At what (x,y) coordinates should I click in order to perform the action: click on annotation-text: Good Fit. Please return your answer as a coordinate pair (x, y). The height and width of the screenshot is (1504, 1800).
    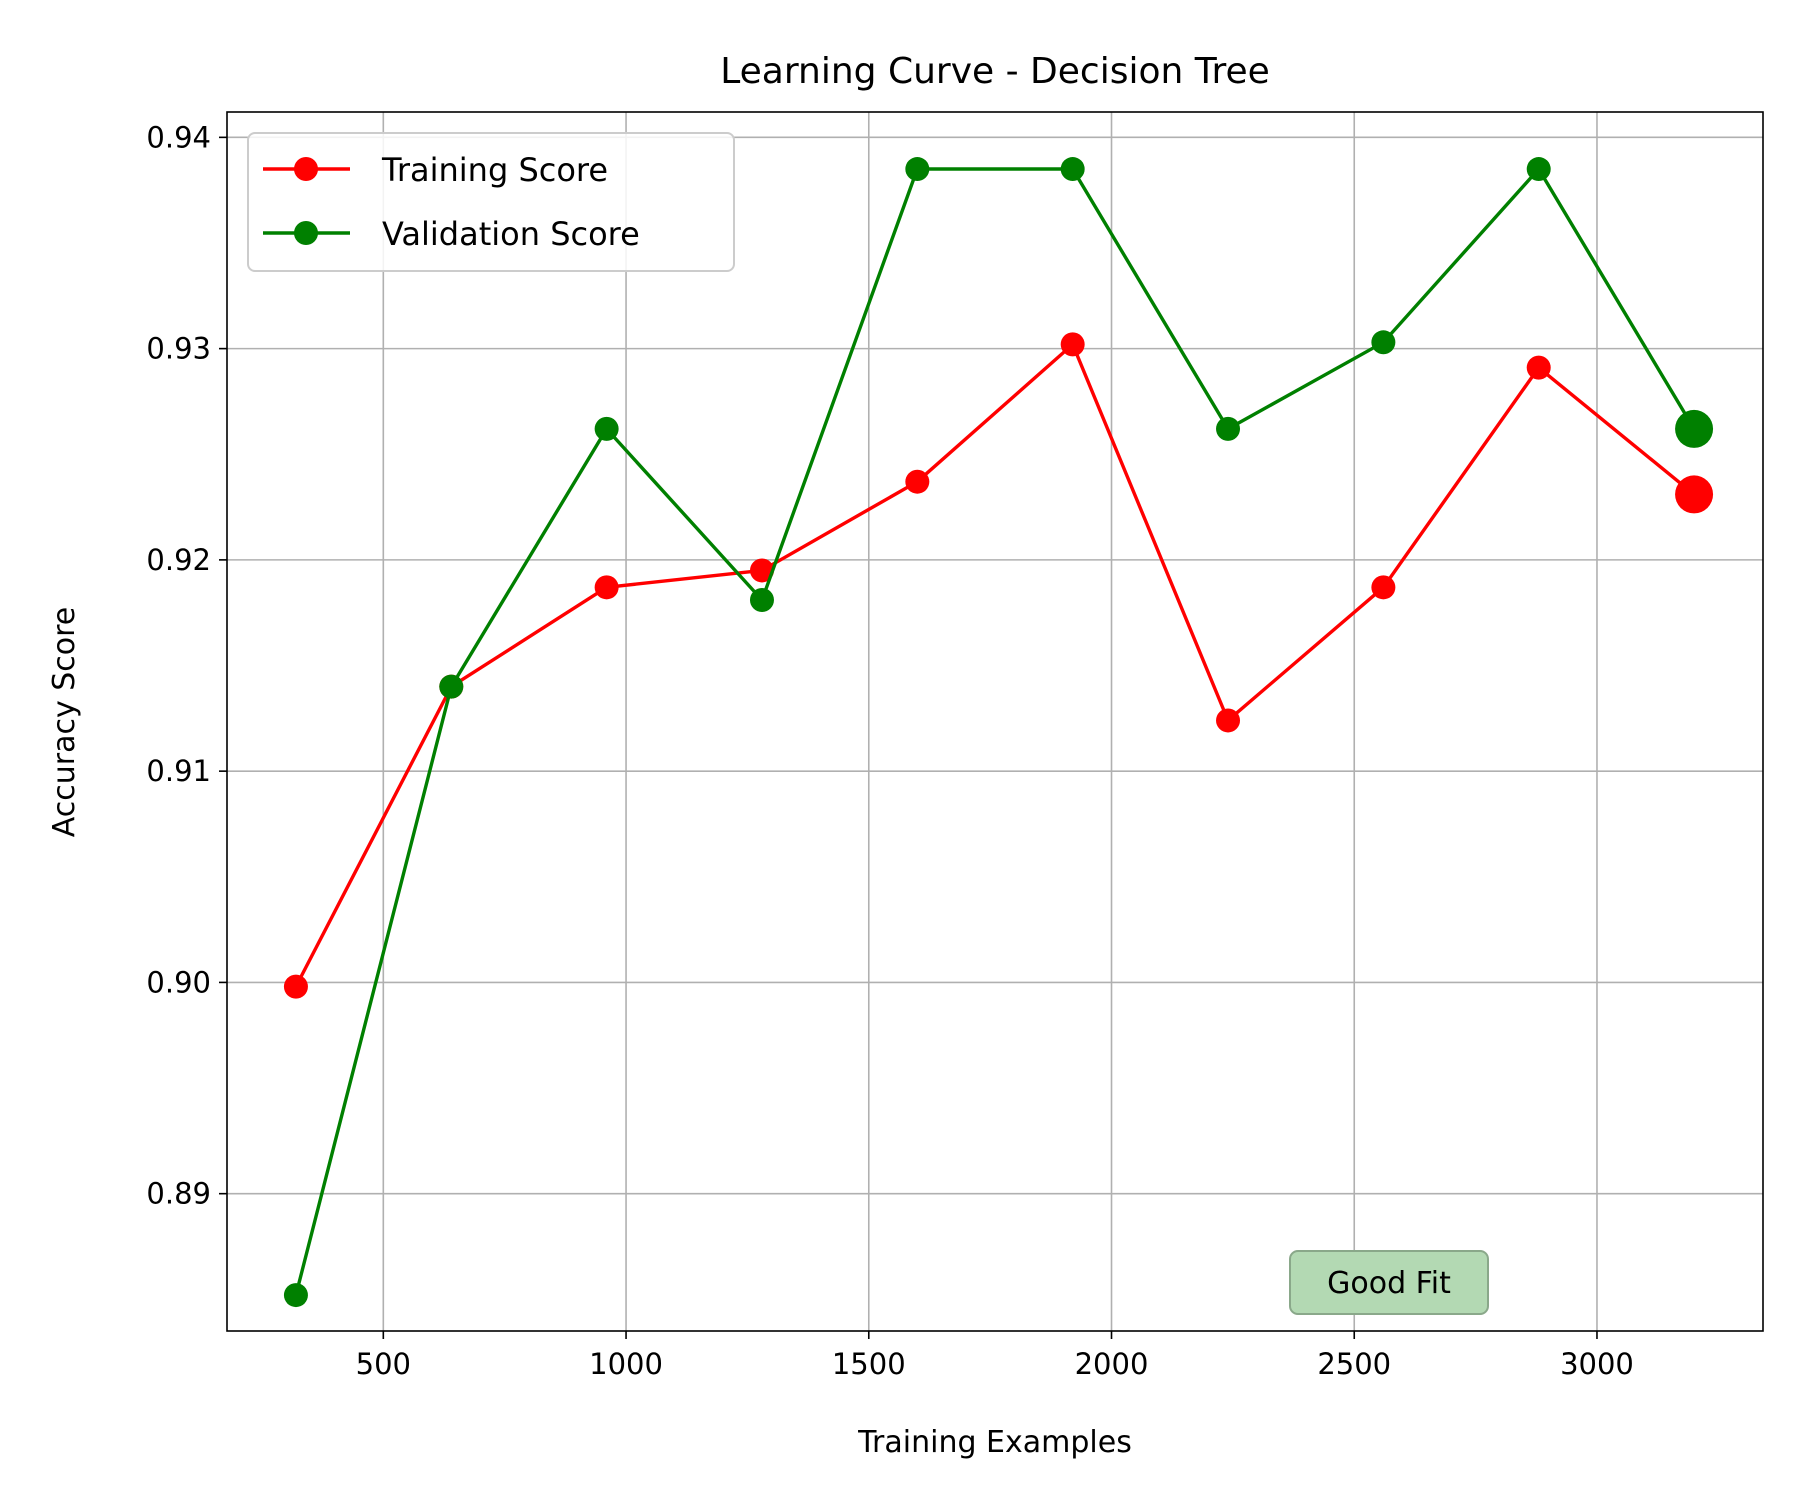
    Looking at the image, I should click on (1389, 1283).